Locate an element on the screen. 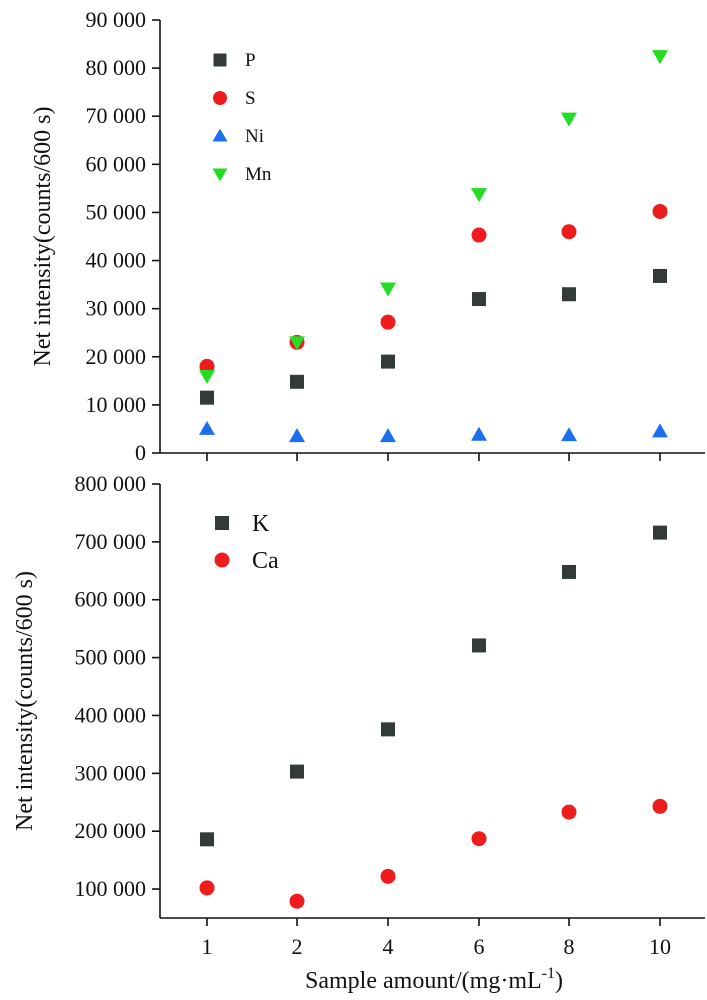  y-tick-label: 200 000 is located at coordinates (111, 830).